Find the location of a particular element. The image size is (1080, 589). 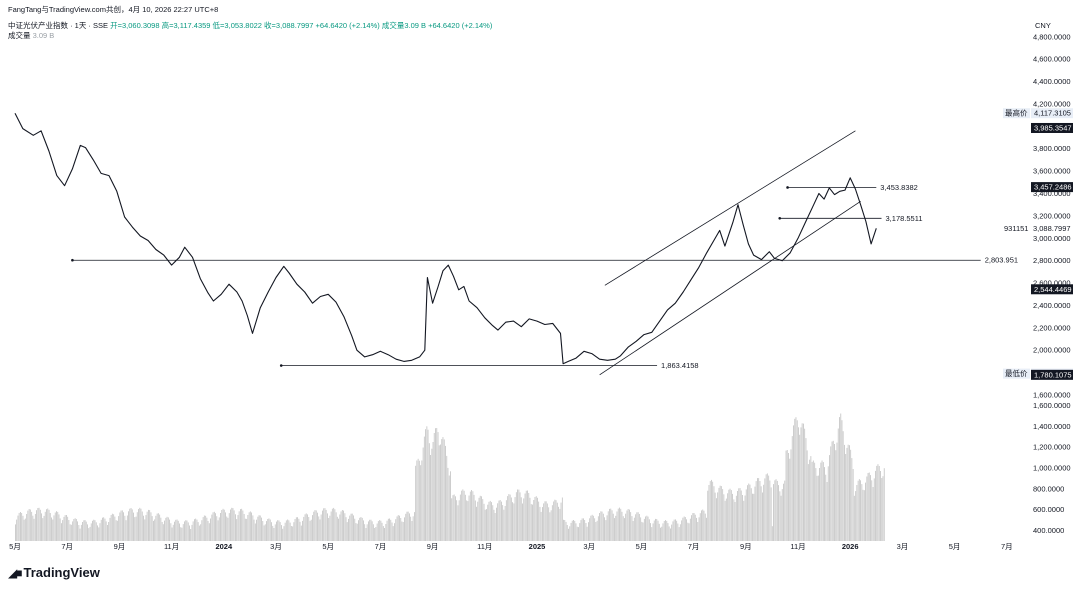

price-tick-label: 4,200.0000 is located at coordinates (1052, 103).